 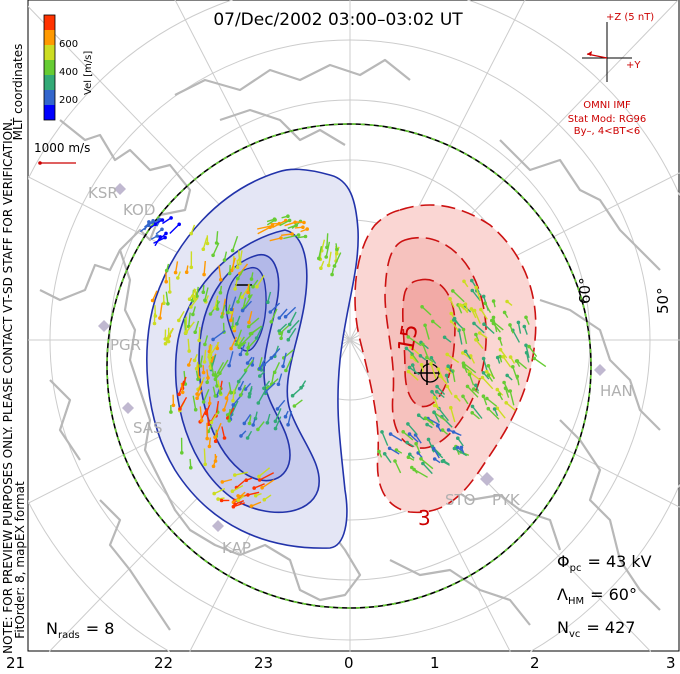 What do you see at coordinates (88, 73) in the screenshot?
I see `colorbar-label: Vel [m/s]` at bounding box center [88, 73].